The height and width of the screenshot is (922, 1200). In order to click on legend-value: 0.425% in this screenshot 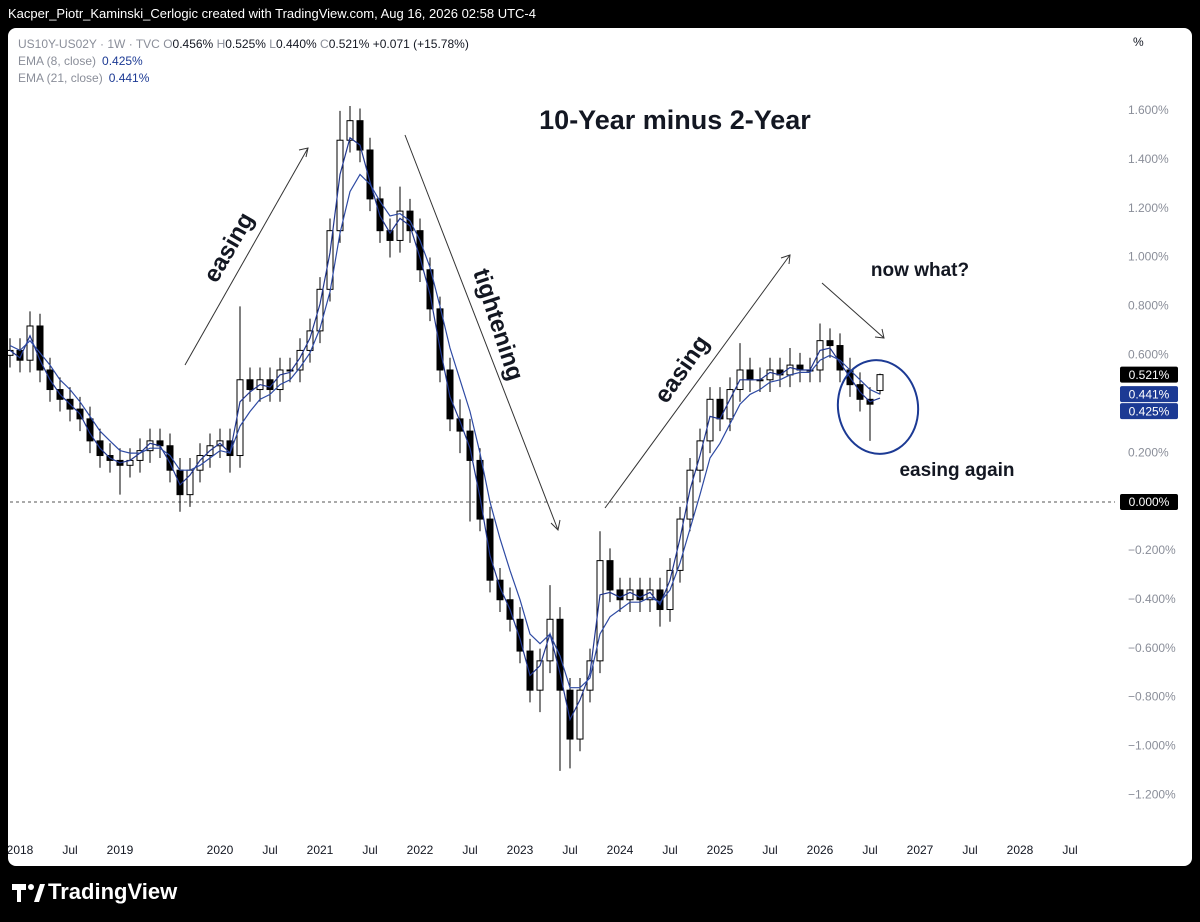, I will do `click(122, 61)`.